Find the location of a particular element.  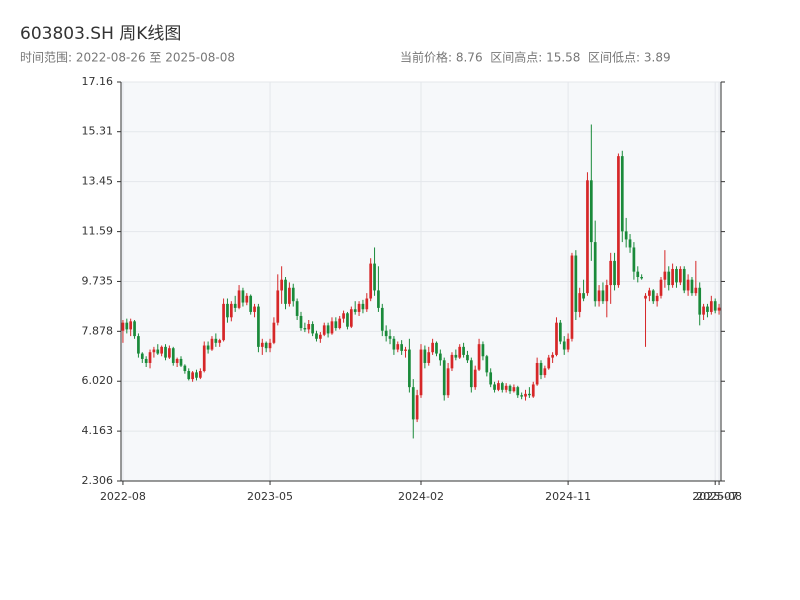

chart-info: 当前价格: 8.76 区间高点: 15.58 区间低点: 3.89 is located at coordinates (535, 57).